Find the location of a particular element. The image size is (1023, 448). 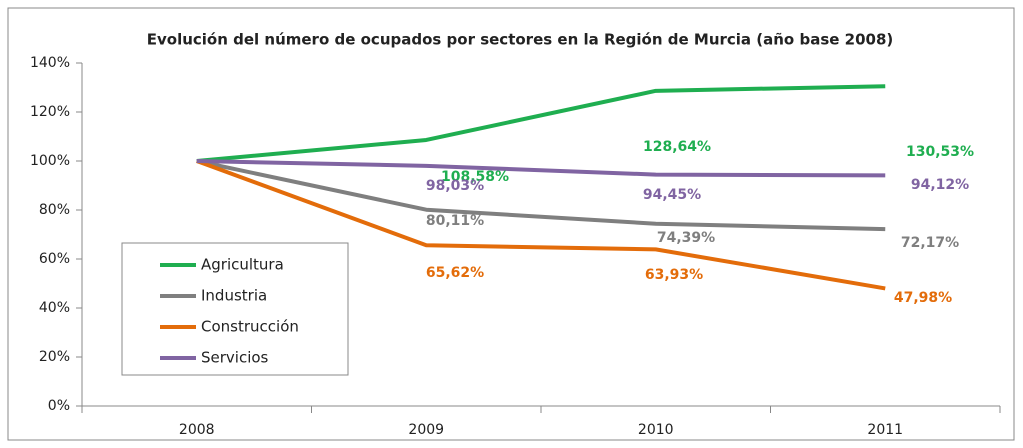

y-tick-label: 100% is located at coordinates (50, 161).